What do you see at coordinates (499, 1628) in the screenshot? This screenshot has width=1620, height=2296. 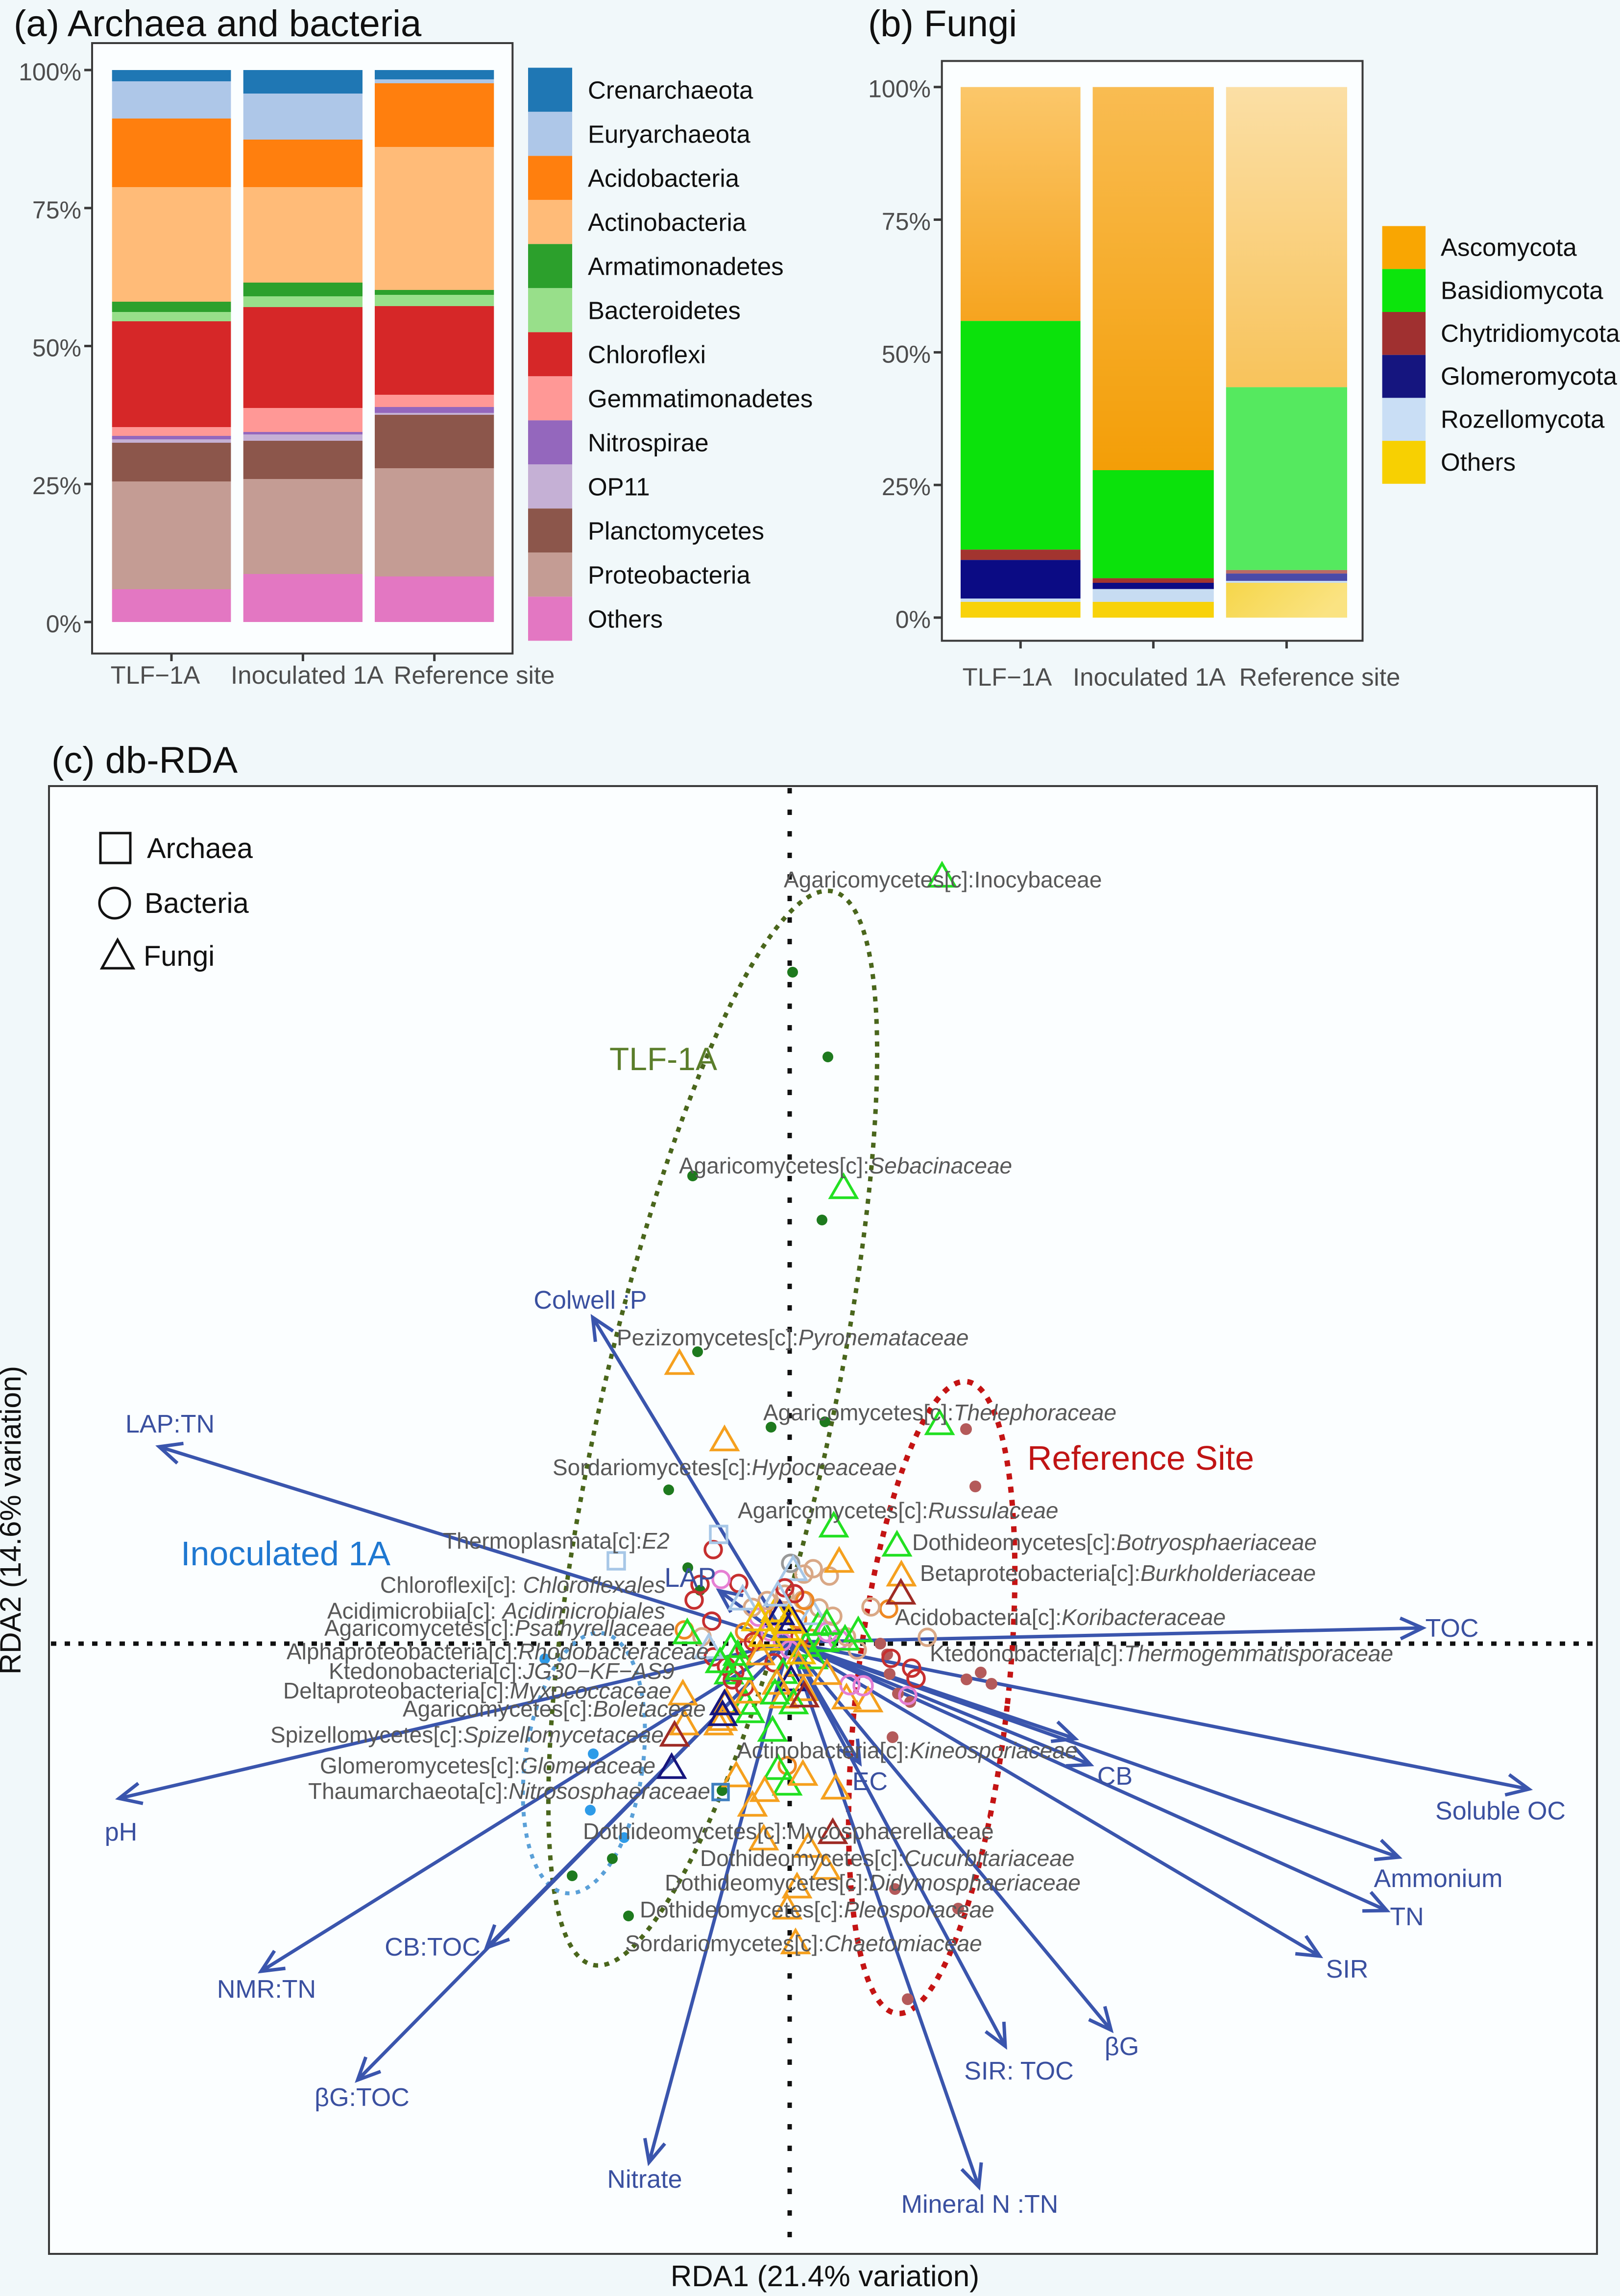 I see `svg-text:Agaricomycetes[c]:Psathyrellac: Agaricomycetes[c]:Psathyrellaceae` at bounding box center [499, 1628].